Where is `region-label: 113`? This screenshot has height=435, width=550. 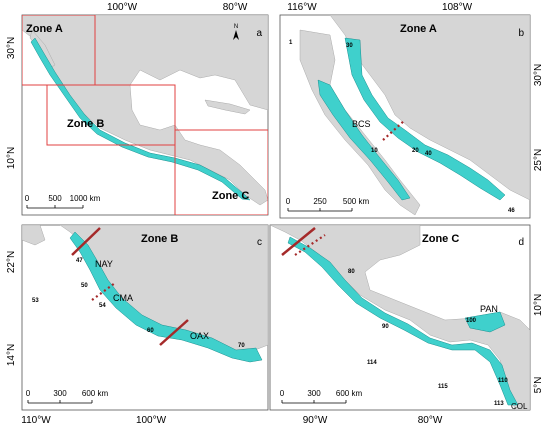 region-label: 113 is located at coordinates (499, 404).